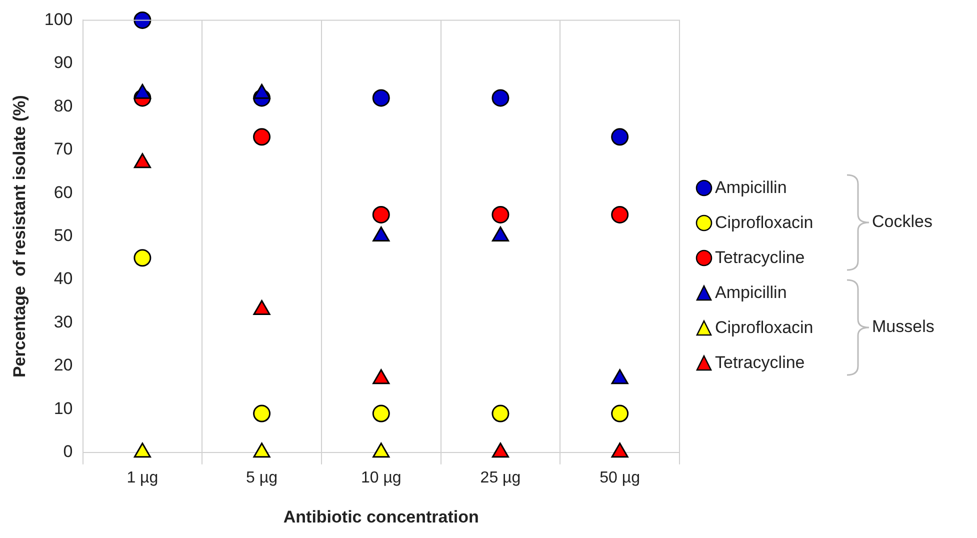 This screenshot has height=538, width=977. Describe the element at coordinates (63, 149) in the screenshot. I see `y-tick-label: 70` at that location.